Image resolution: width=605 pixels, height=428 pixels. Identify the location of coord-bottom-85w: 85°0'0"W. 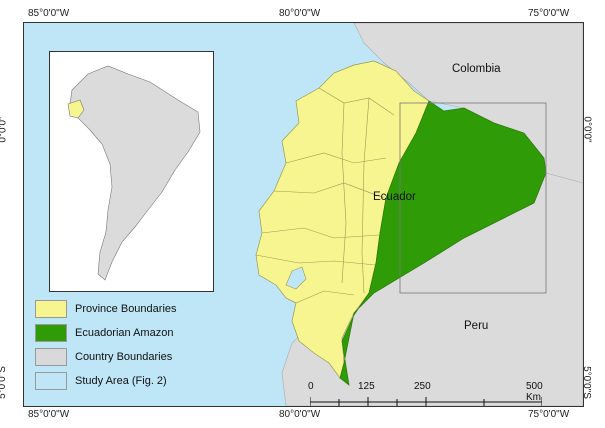
(49, 414).